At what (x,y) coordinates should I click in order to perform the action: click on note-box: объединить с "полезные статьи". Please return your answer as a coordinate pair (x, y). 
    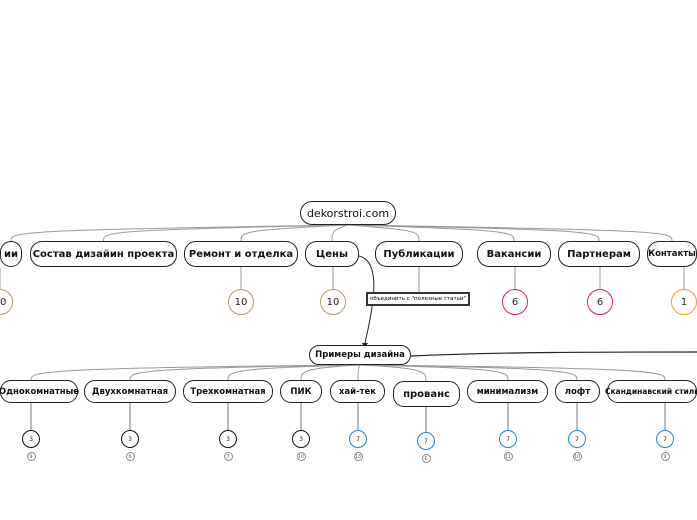
    Looking at the image, I should click on (418, 299).